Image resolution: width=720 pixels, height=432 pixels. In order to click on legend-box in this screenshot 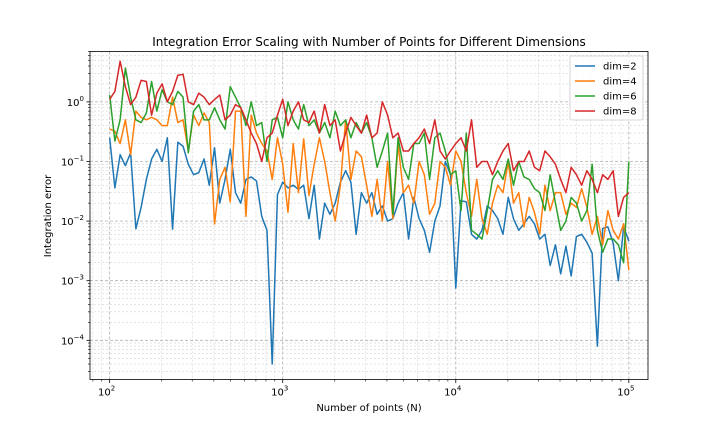, I will do `click(606, 88)`.